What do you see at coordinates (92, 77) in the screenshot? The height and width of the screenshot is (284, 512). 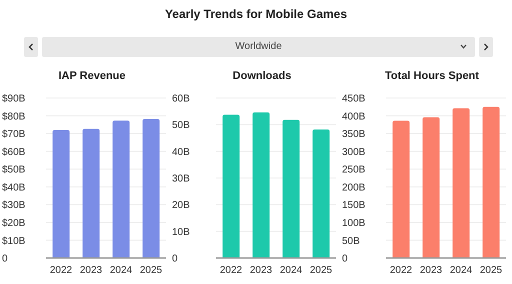 I see `chart-title: IAP Revenue` at bounding box center [92, 77].